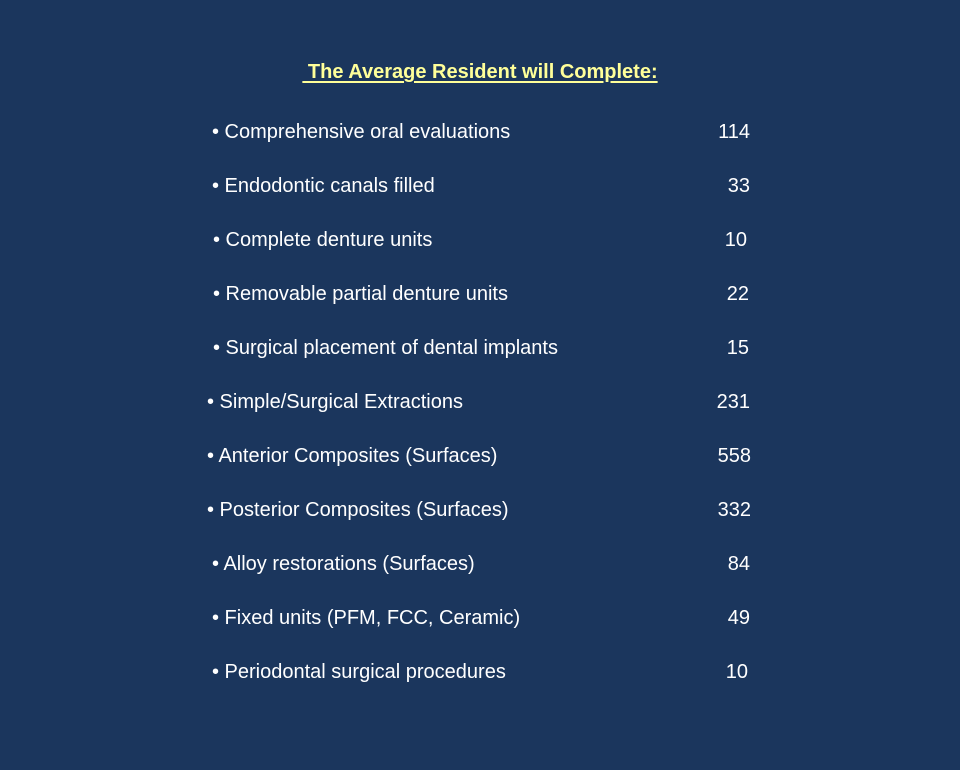 The image size is (960, 770). What do you see at coordinates (738, 618) in the screenshot?
I see `item-value: 49` at bounding box center [738, 618].